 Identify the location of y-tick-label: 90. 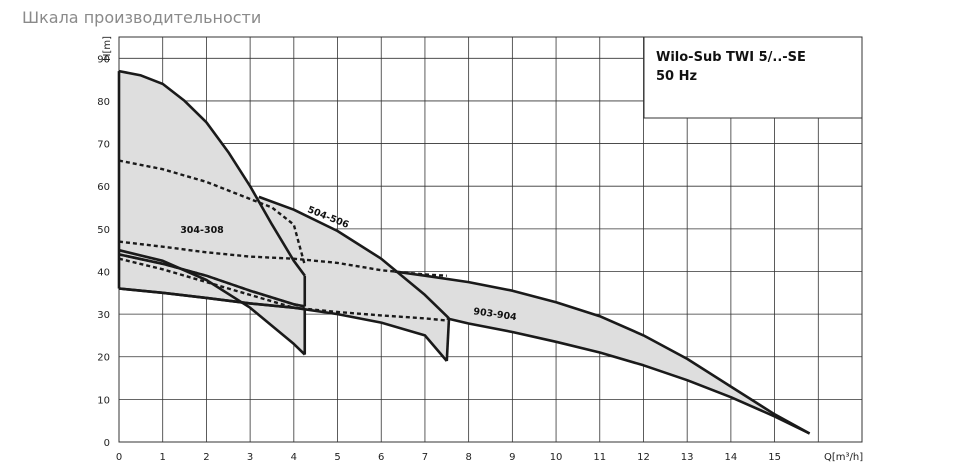
(103, 59).